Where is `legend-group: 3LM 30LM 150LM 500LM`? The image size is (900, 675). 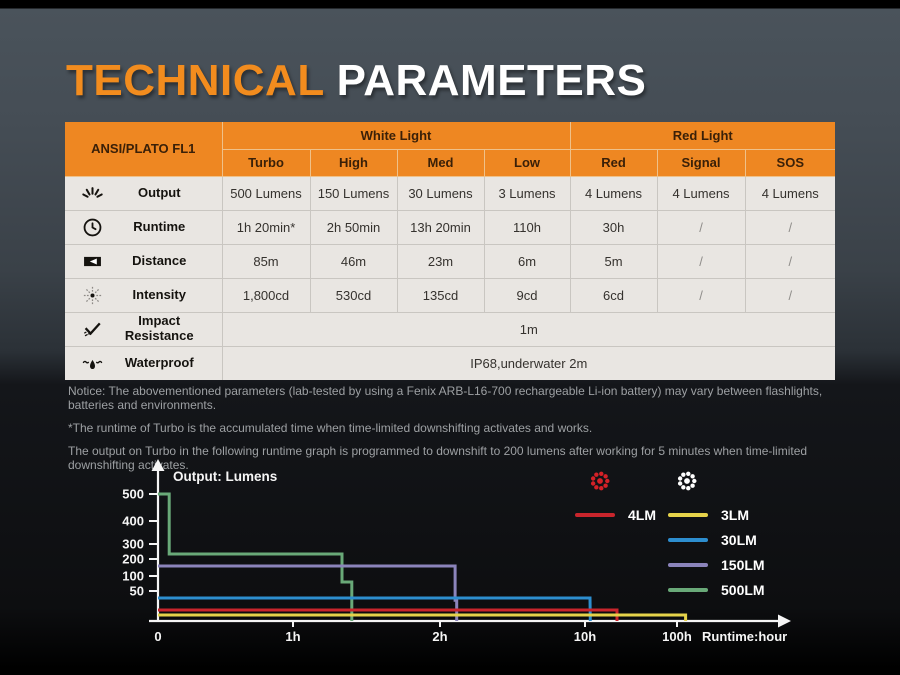
legend-group: 3LM 30LM 150LM 500LM is located at coordinates (716, 535).